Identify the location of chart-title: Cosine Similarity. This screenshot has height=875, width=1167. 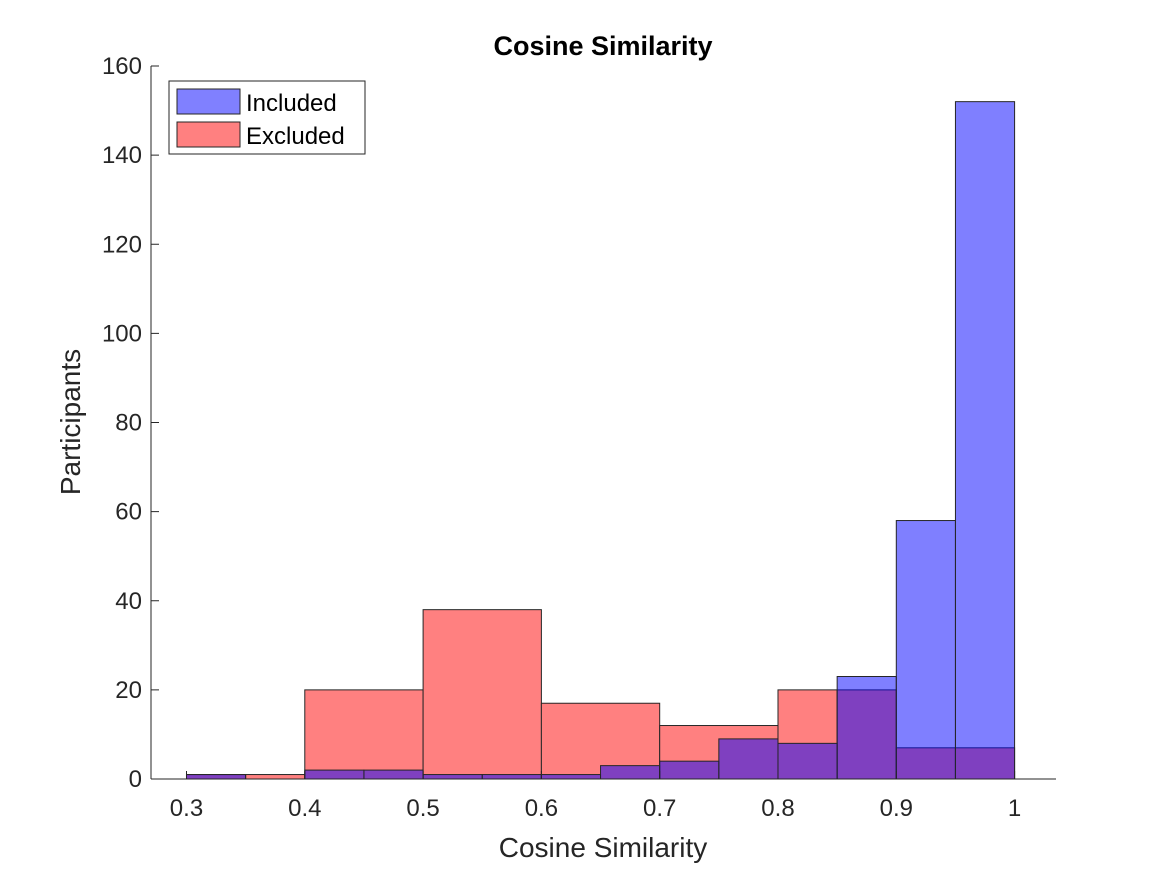
(602, 46).